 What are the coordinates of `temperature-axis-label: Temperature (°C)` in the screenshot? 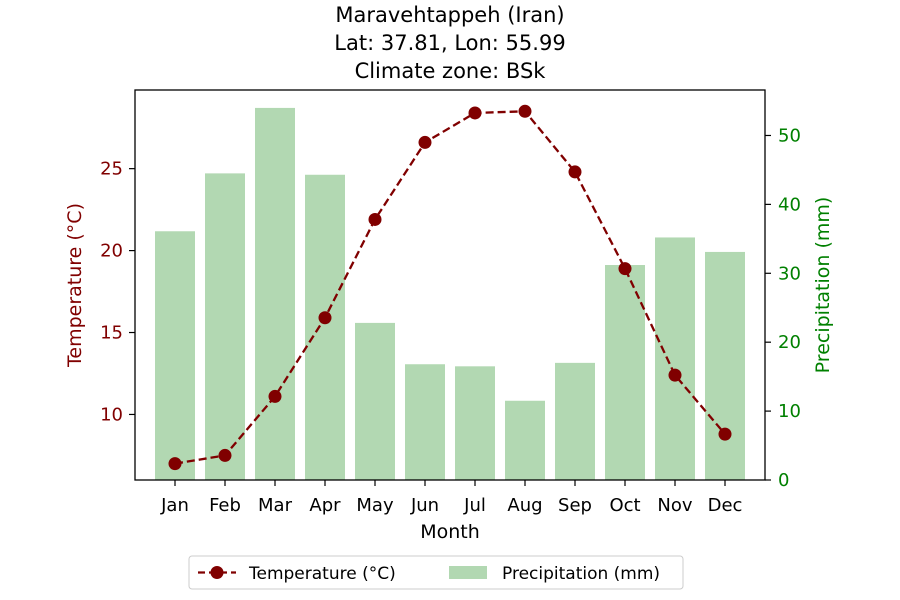 It's located at (75, 285).